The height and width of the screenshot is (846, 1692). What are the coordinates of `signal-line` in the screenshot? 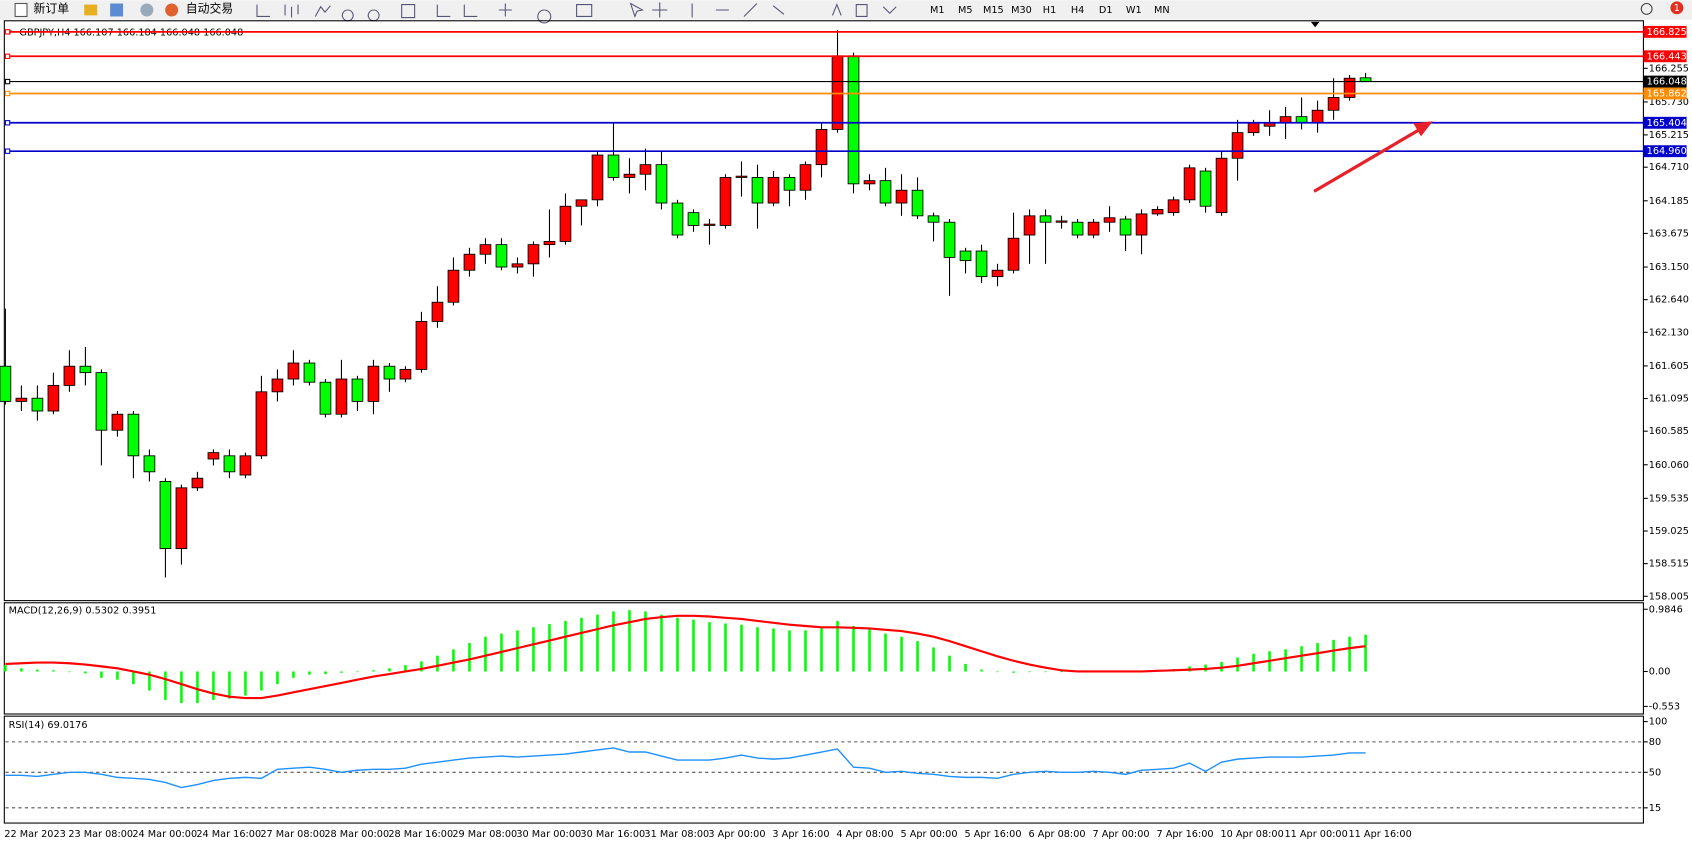 It's located at (685, 657).